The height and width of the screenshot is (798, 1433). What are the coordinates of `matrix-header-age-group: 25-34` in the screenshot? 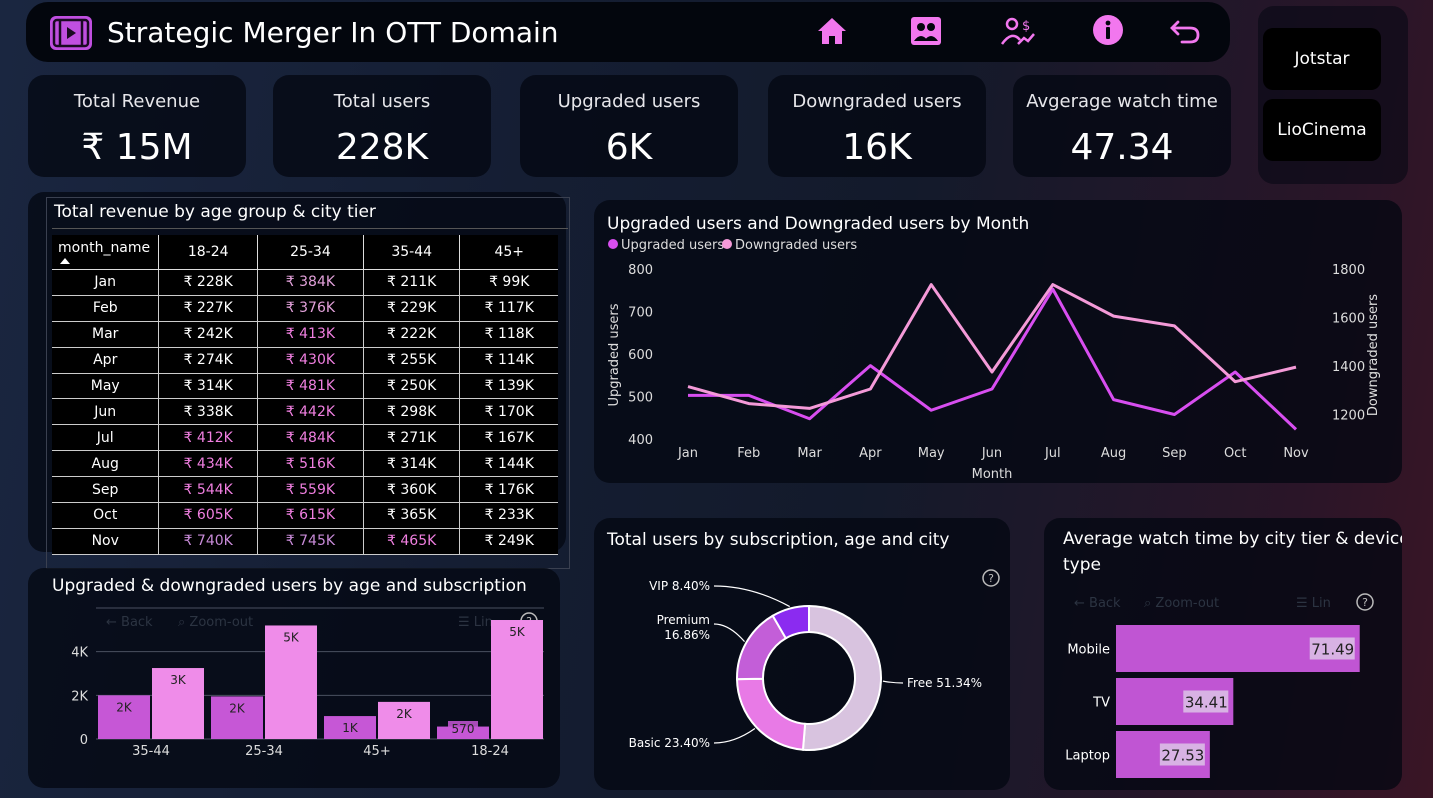 It's located at (310, 252).